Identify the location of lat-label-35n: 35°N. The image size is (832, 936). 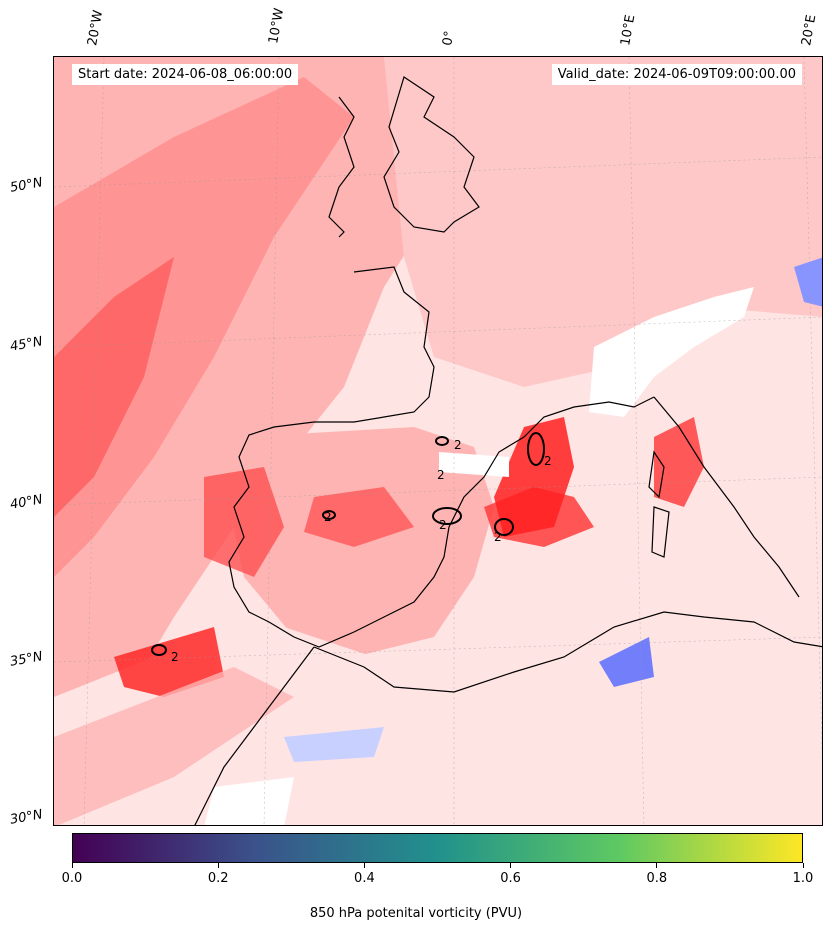
(26, 659).